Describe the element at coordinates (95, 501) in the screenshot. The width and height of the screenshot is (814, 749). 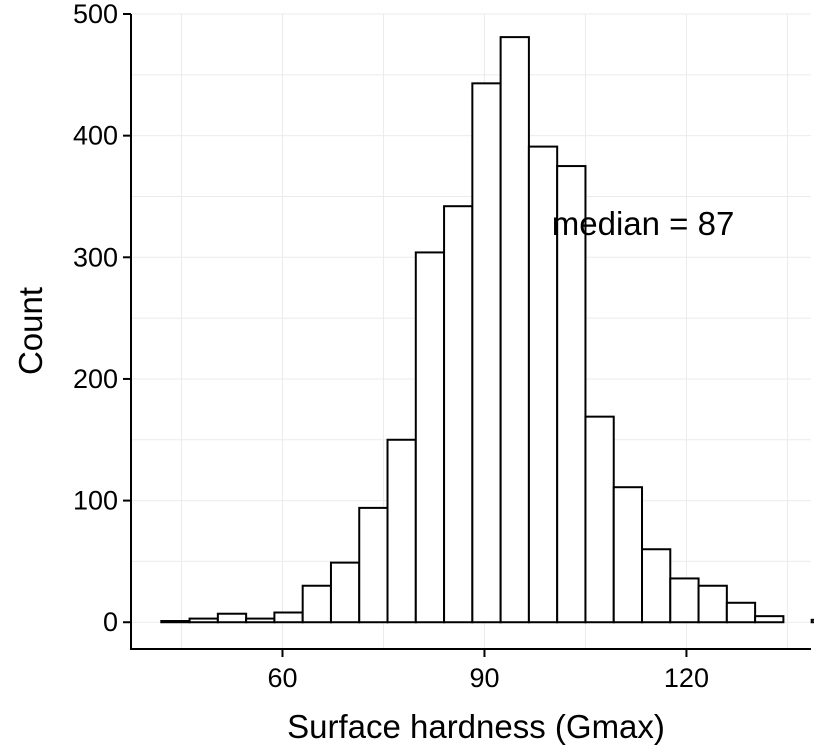
I see `y-tick-label: 100` at that location.